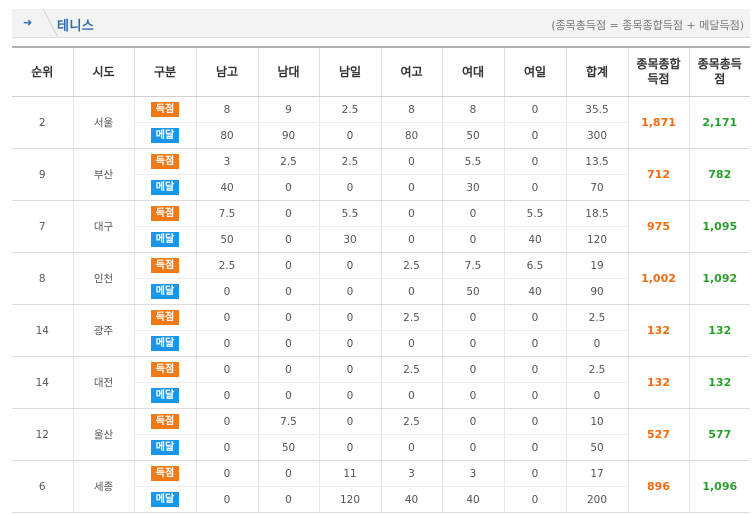  I want to click on score-value-cell: 3, so click(226, 161).